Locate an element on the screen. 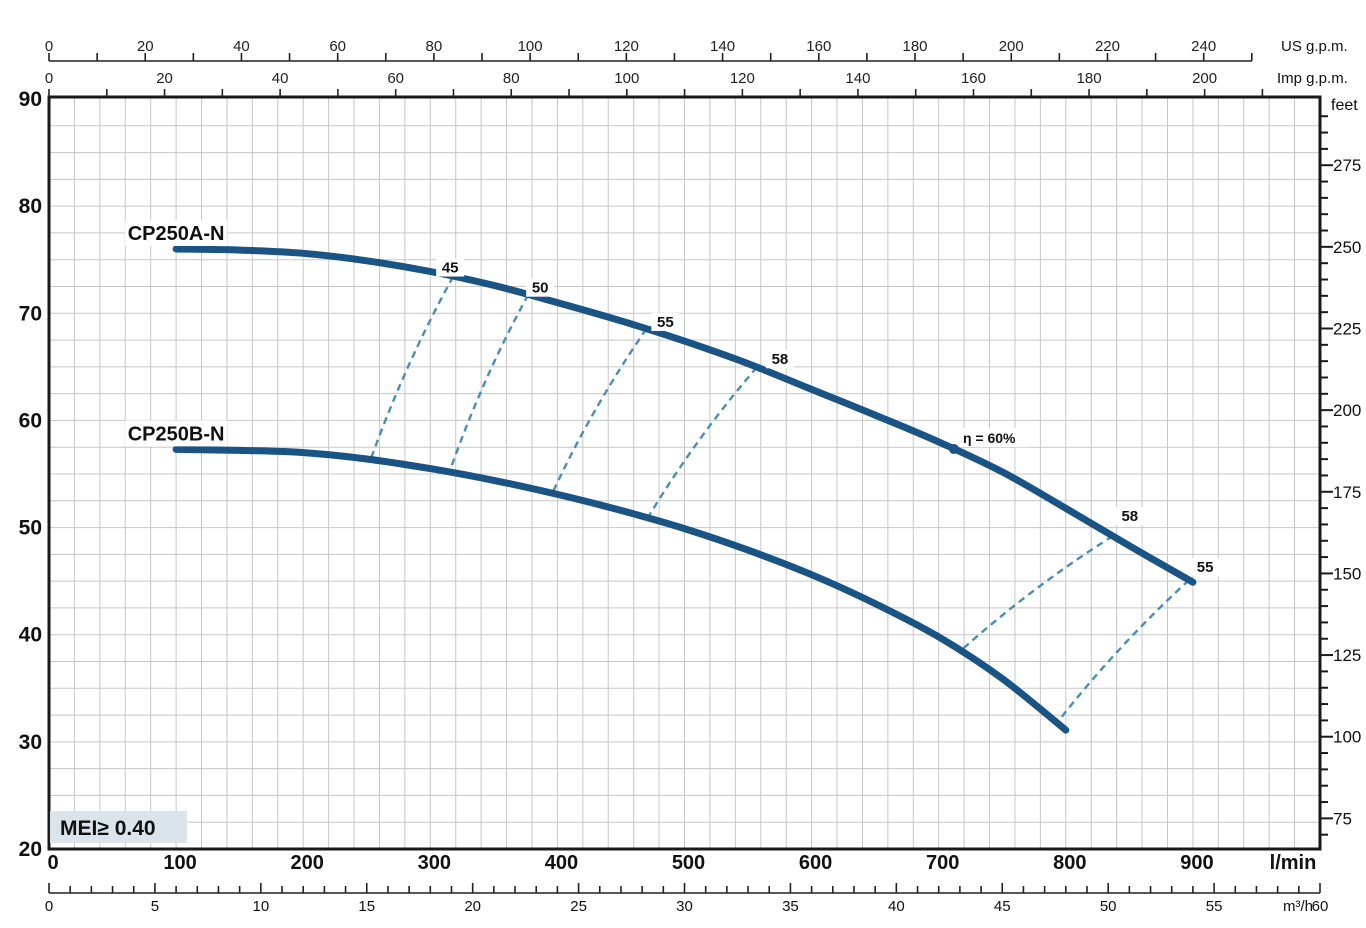  imp-gpm-tick-label: 80 is located at coordinates (511, 78).